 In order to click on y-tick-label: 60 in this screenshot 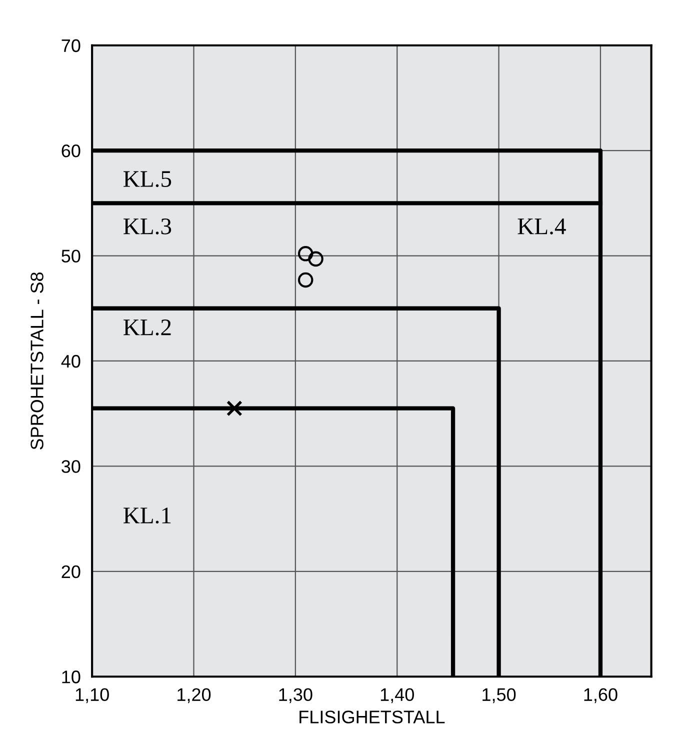, I will do `click(71, 151)`.